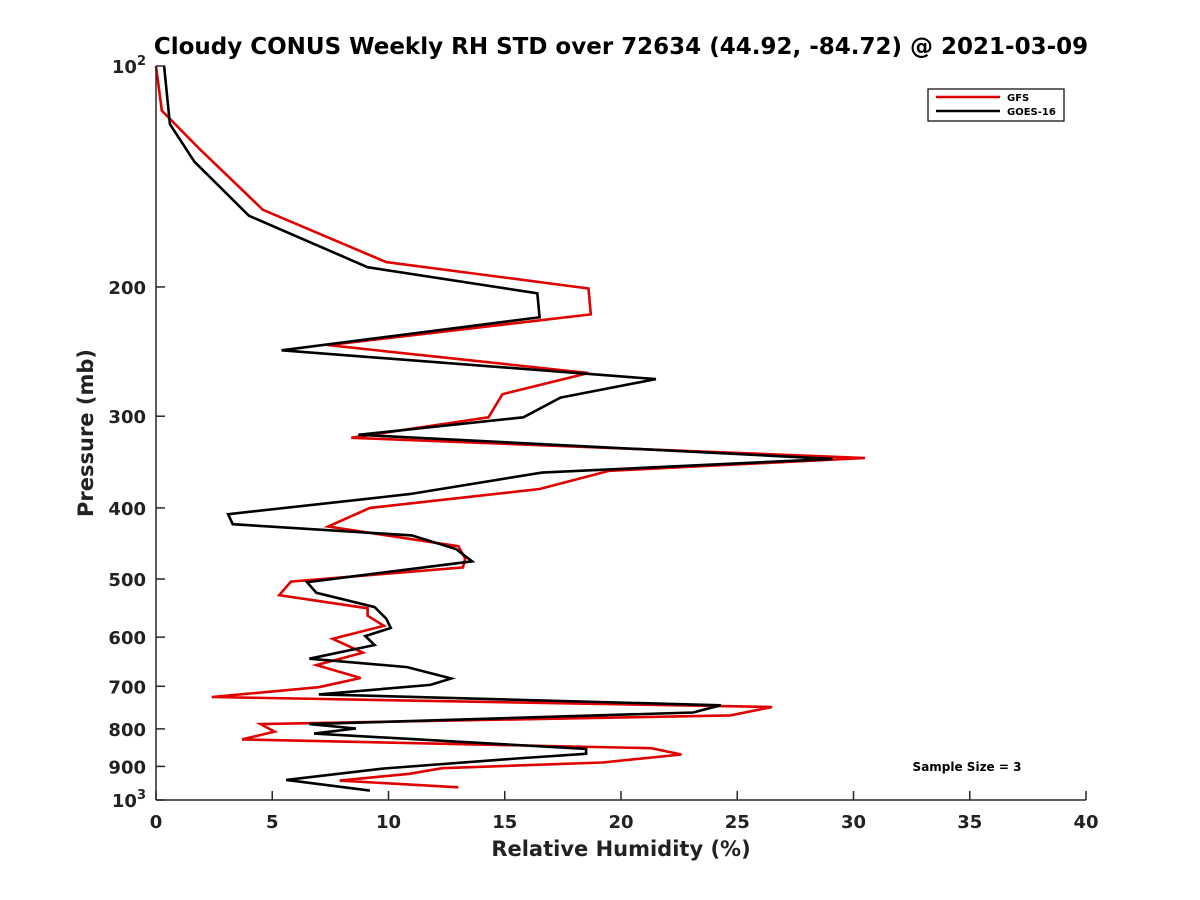  I want to click on x-tick-label: 10, so click(388, 822).